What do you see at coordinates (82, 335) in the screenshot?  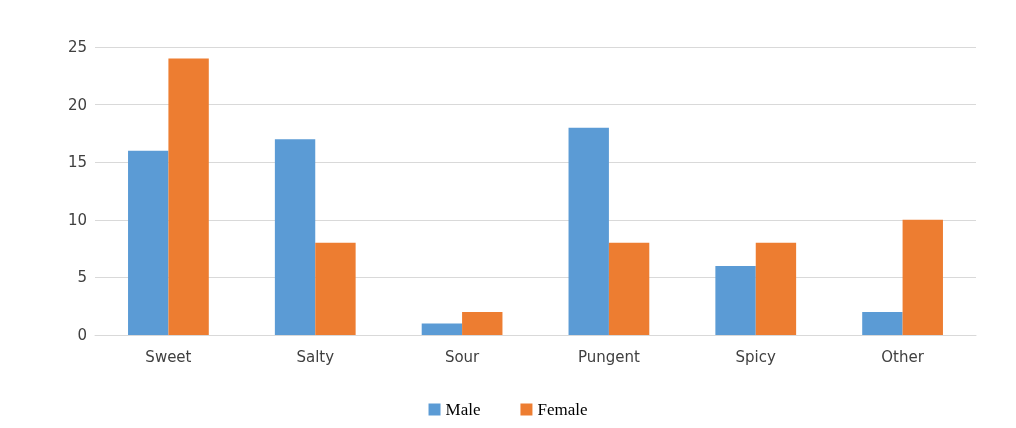 I see `y-tick-label: 0` at bounding box center [82, 335].